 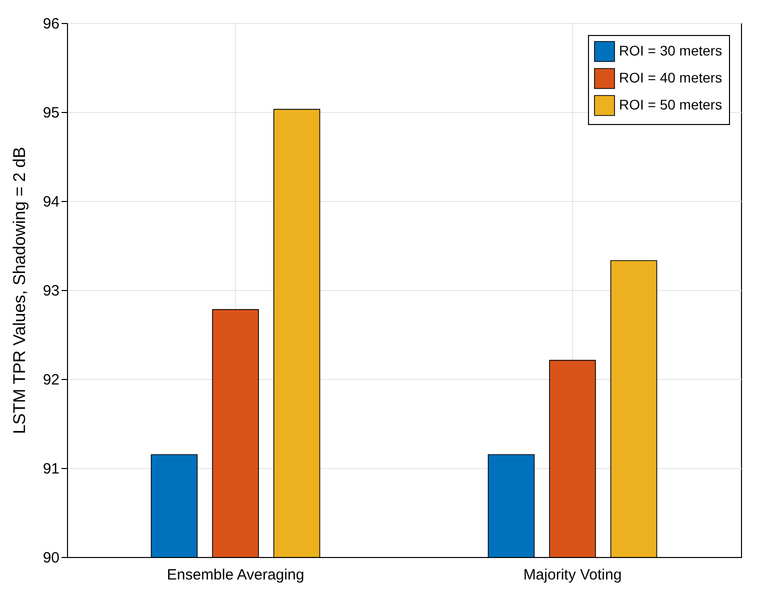 What do you see at coordinates (51, 291) in the screenshot?
I see `y-tick-label: 93` at bounding box center [51, 291].